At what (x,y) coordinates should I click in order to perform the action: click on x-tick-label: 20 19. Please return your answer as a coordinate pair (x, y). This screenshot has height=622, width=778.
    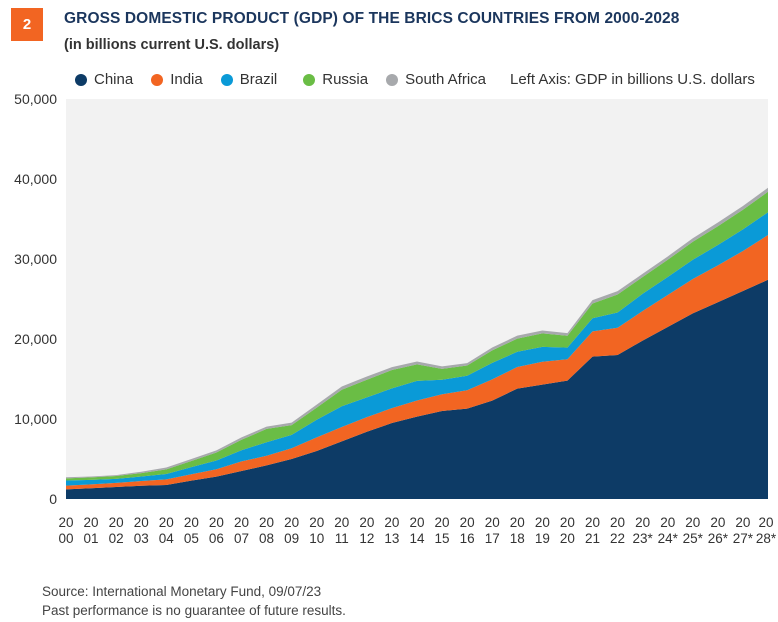
    Looking at the image, I should click on (542, 530).